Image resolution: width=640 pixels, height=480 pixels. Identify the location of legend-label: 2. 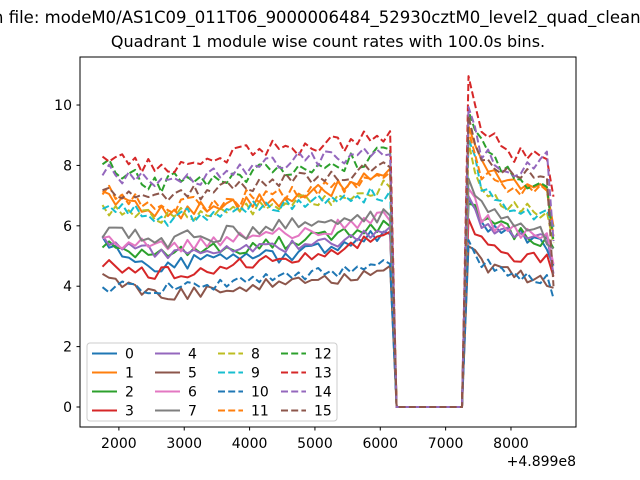
(129, 393).